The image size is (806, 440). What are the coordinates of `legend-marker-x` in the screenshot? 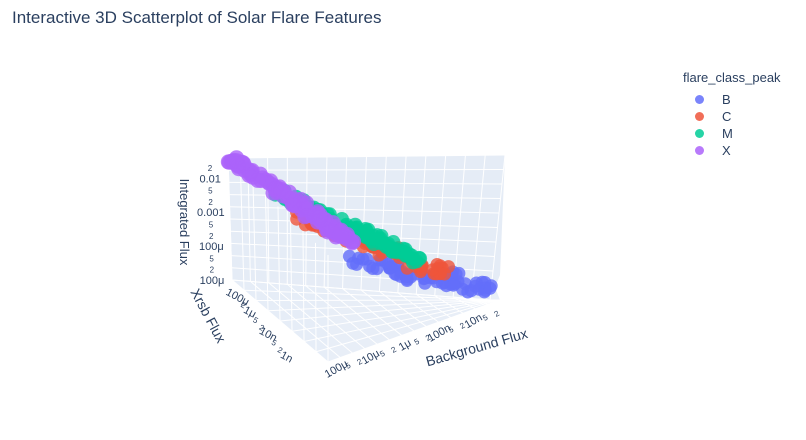 It's located at (699, 150).